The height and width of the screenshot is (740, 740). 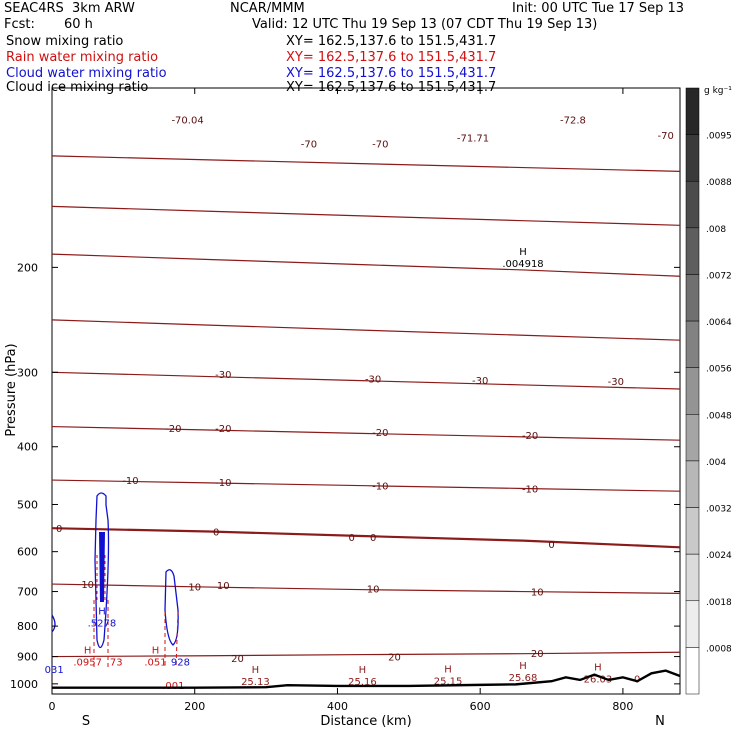 What do you see at coordinates (52, 706) in the screenshot?
I see `x-tick-label: 0` at bounding box center [52, 706].